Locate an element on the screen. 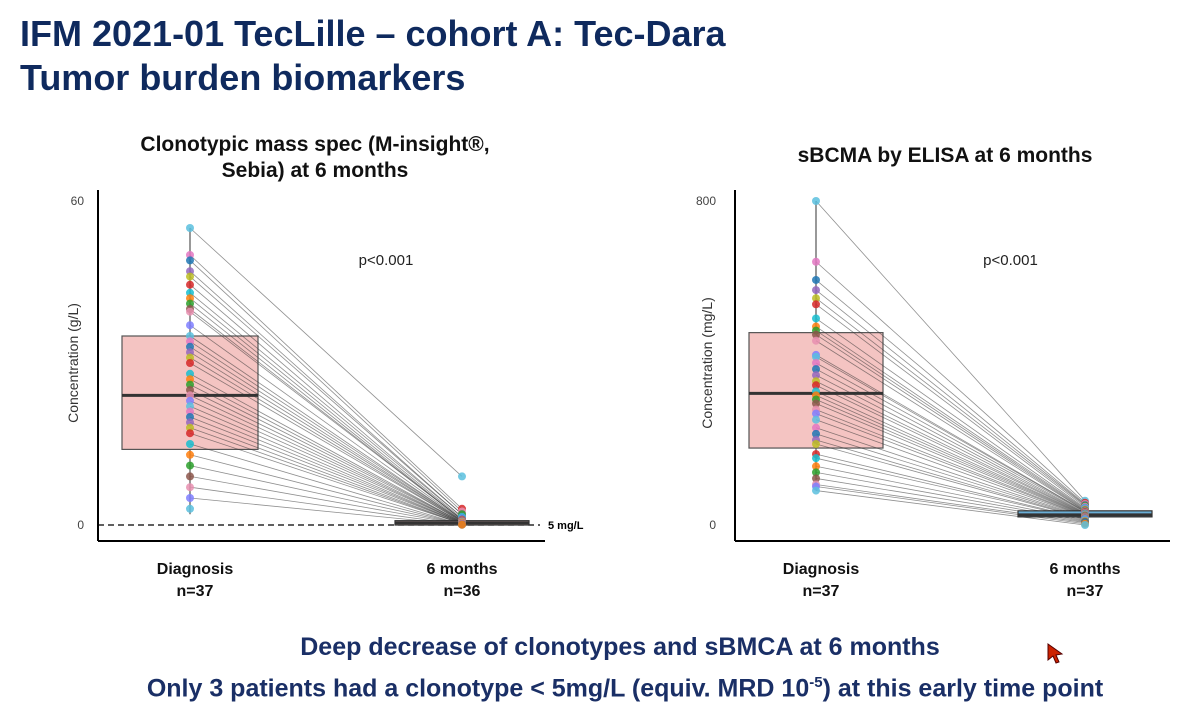 The image size is (1200, 710). chart1-n-label-0: n=37 is located at coordinates (195, 591).